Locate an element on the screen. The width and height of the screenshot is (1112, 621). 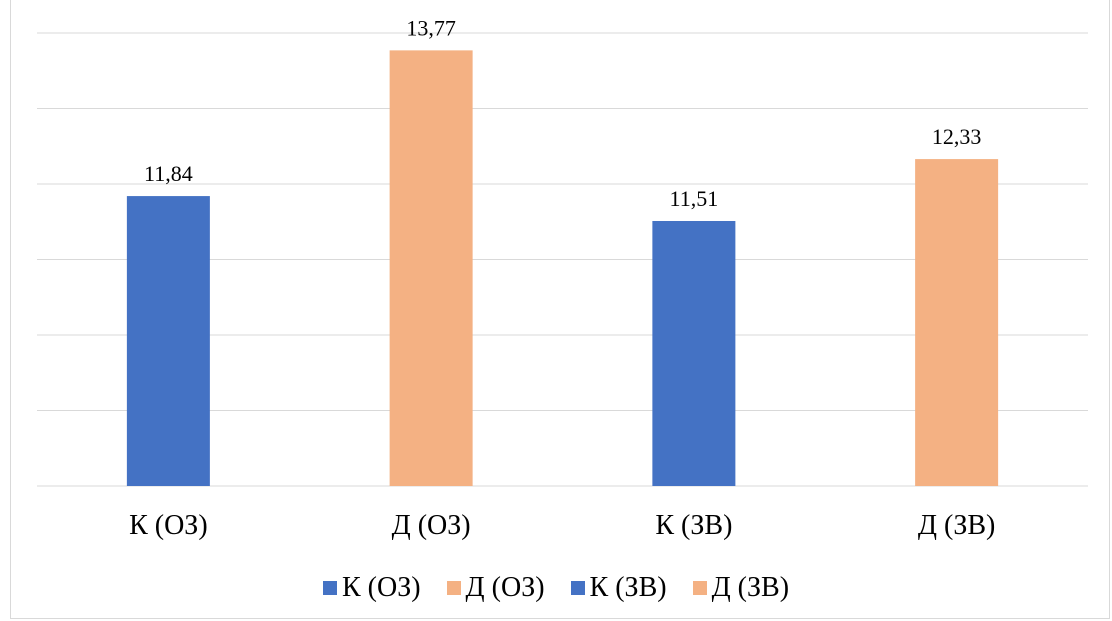
legend-label-1: К (ОЗ) is located at coordinates (381, 587).